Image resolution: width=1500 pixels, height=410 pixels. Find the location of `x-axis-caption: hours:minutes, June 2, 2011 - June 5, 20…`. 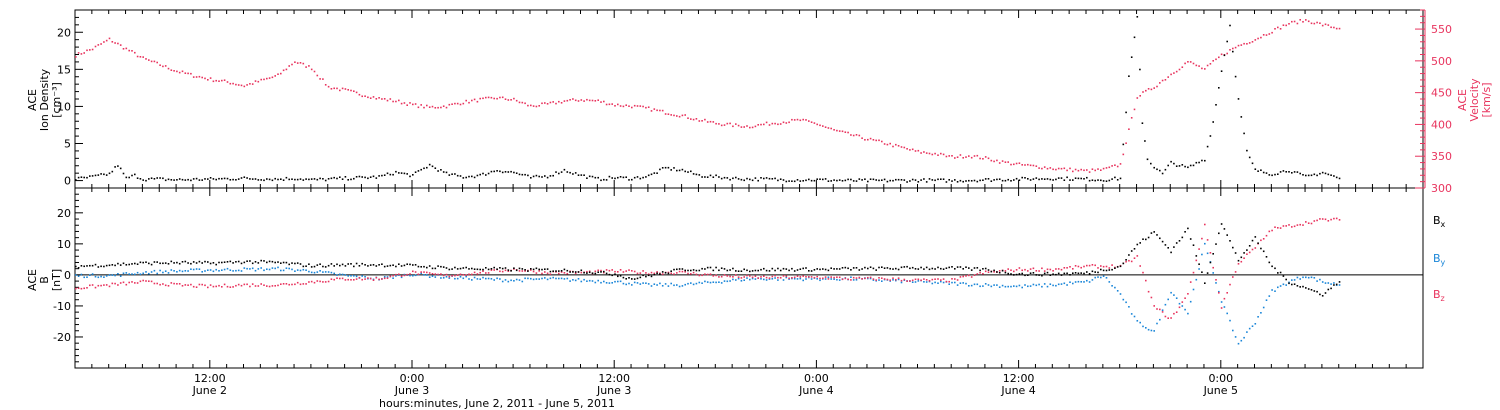

x-axis-caption: hours:minutes, June 2, 2011 - June 5, 20… is located at coordinates (497, 403).